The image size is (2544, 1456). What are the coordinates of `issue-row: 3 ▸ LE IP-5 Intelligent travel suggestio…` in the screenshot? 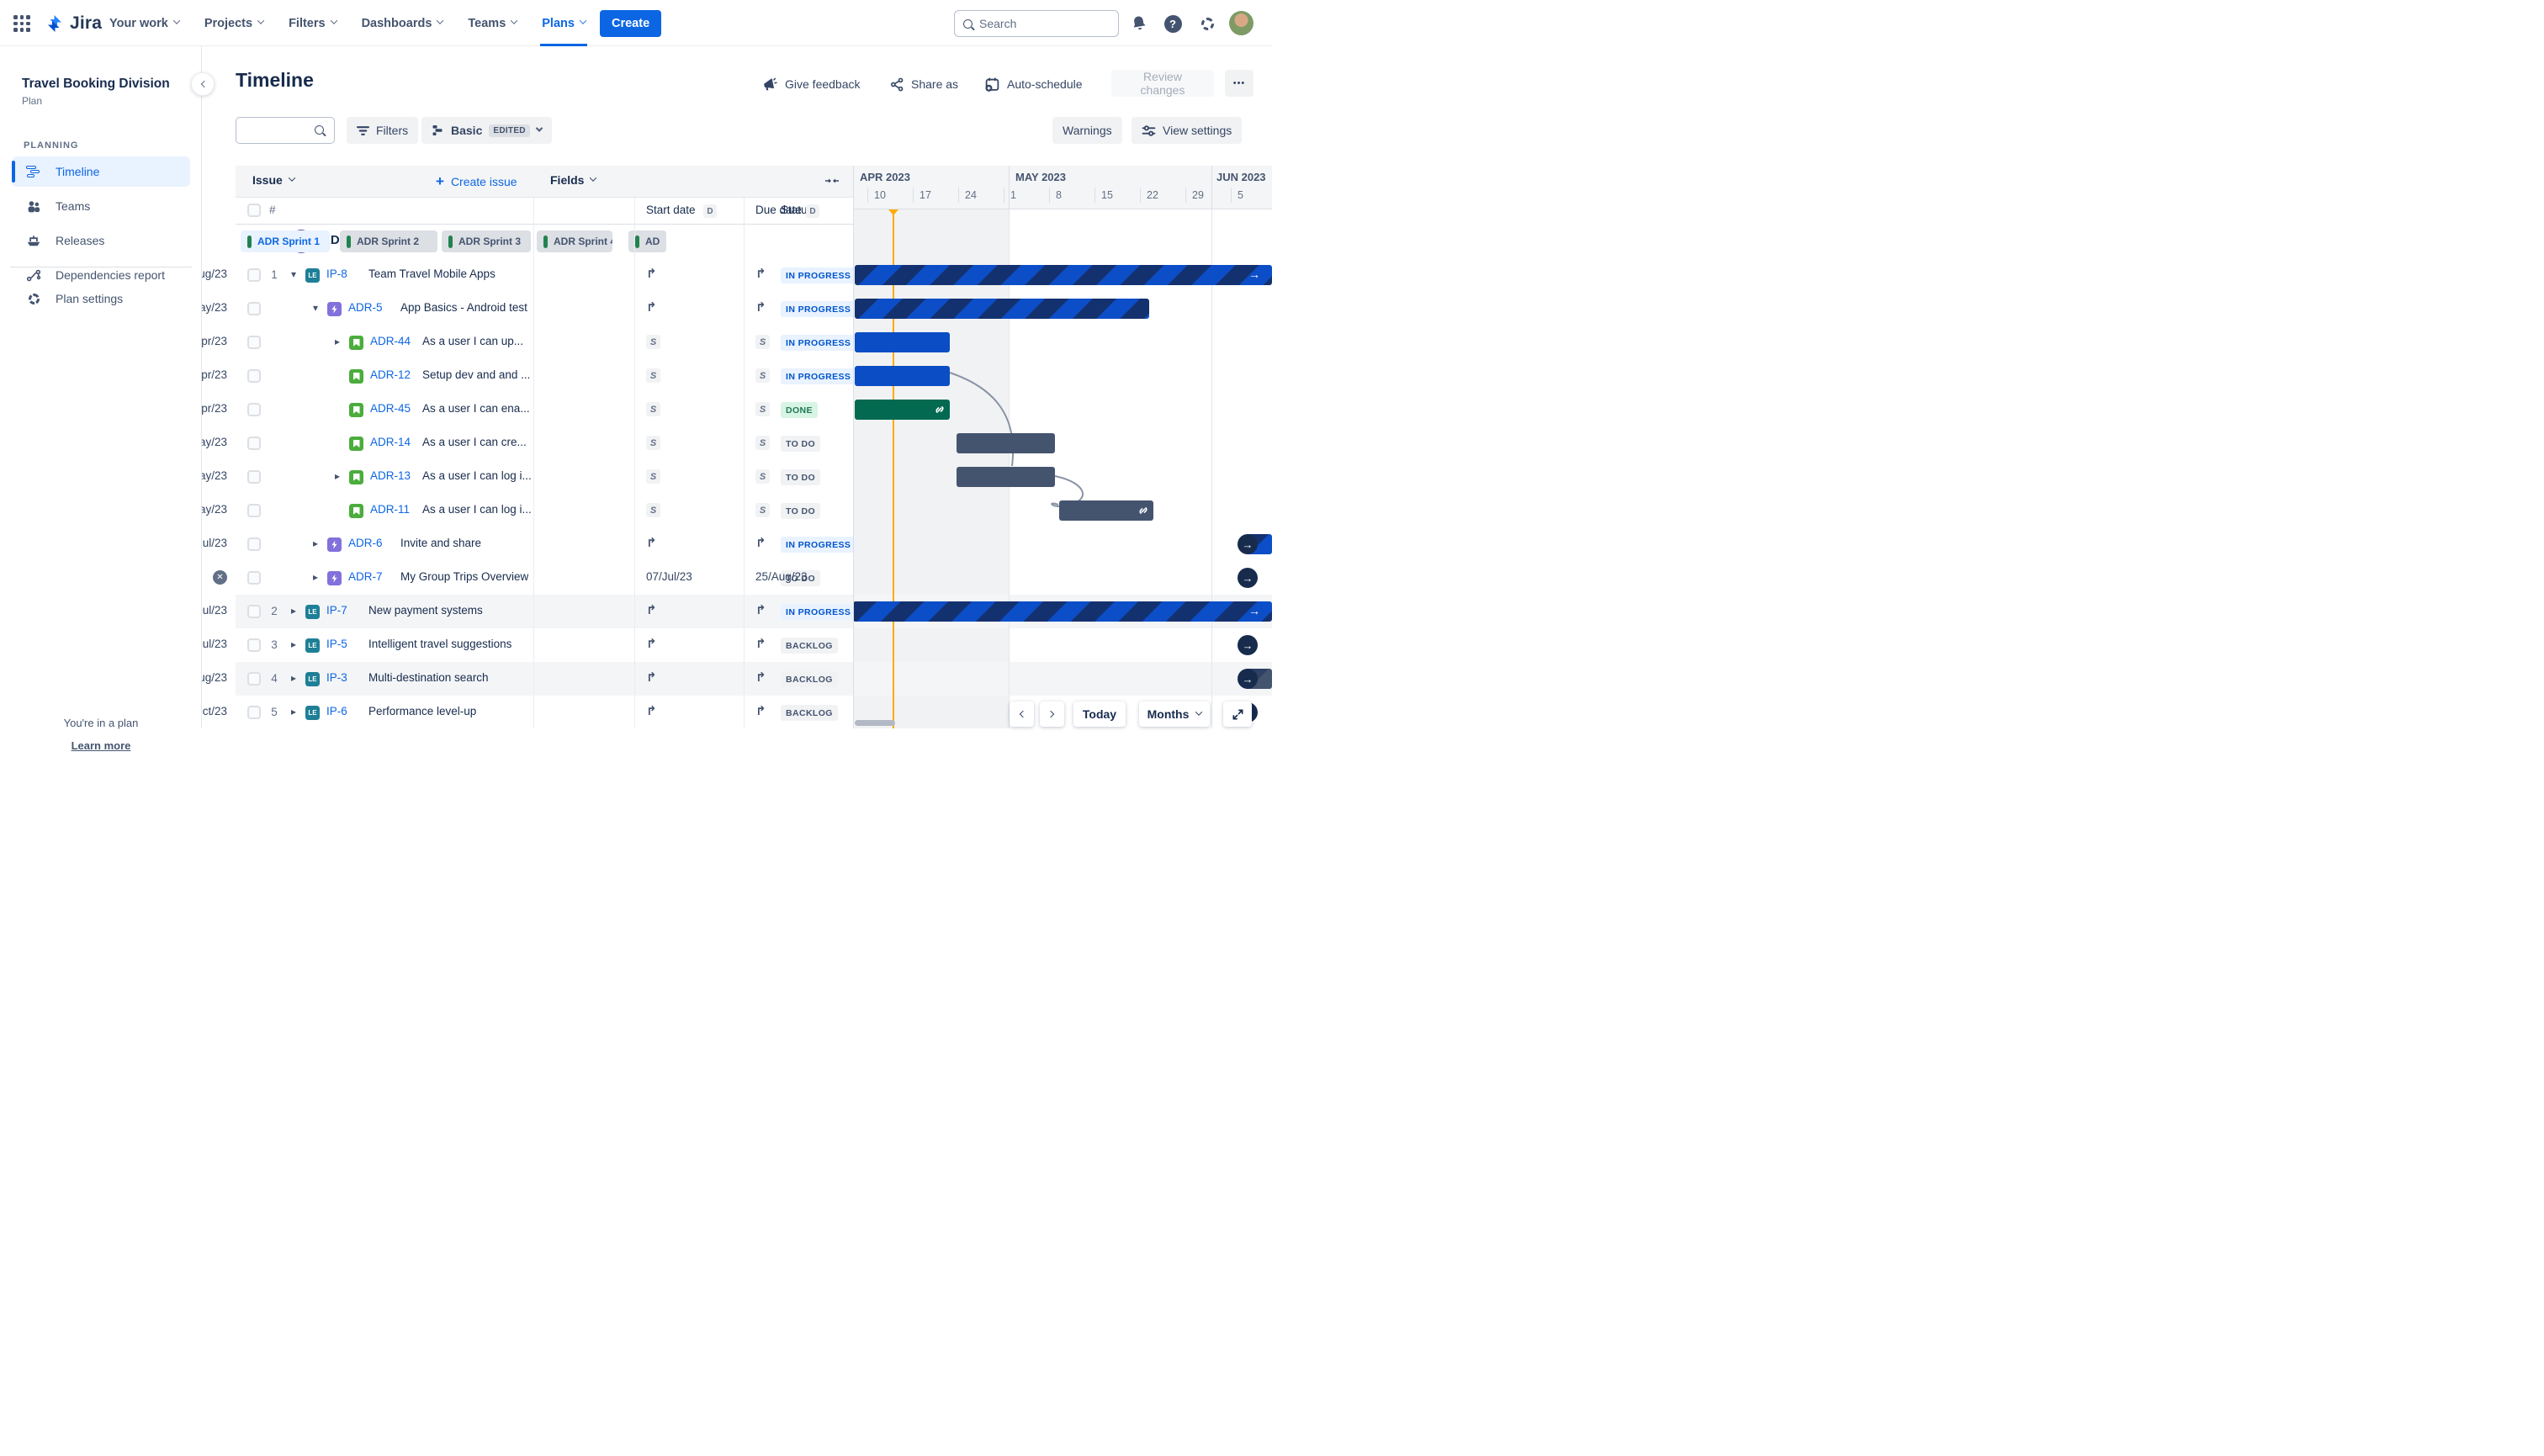 It's located at (670, 645).